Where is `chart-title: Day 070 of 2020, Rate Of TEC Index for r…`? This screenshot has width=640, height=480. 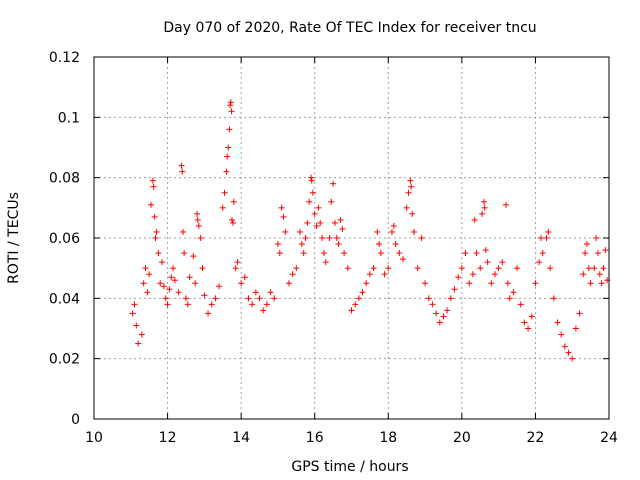
chart-title: Day 070 of 2020, Rate Of TEC Index for r… is located at coordinates (349, 28).